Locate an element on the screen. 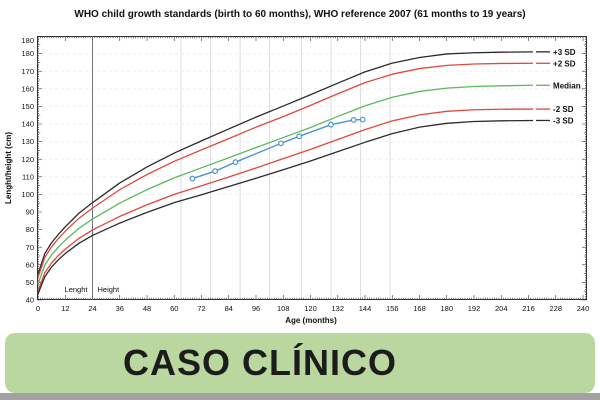  region-label-height: Height is located at coordinates (109, 289).